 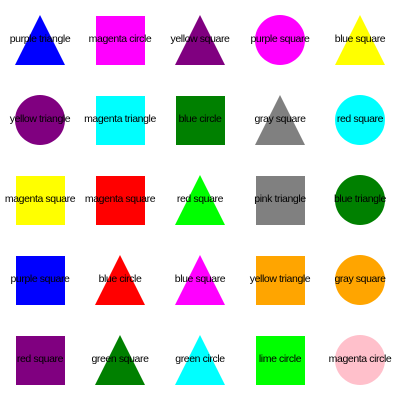 I want to click on grid-cell-r4-c1: green square, so click(x=120, y=360).